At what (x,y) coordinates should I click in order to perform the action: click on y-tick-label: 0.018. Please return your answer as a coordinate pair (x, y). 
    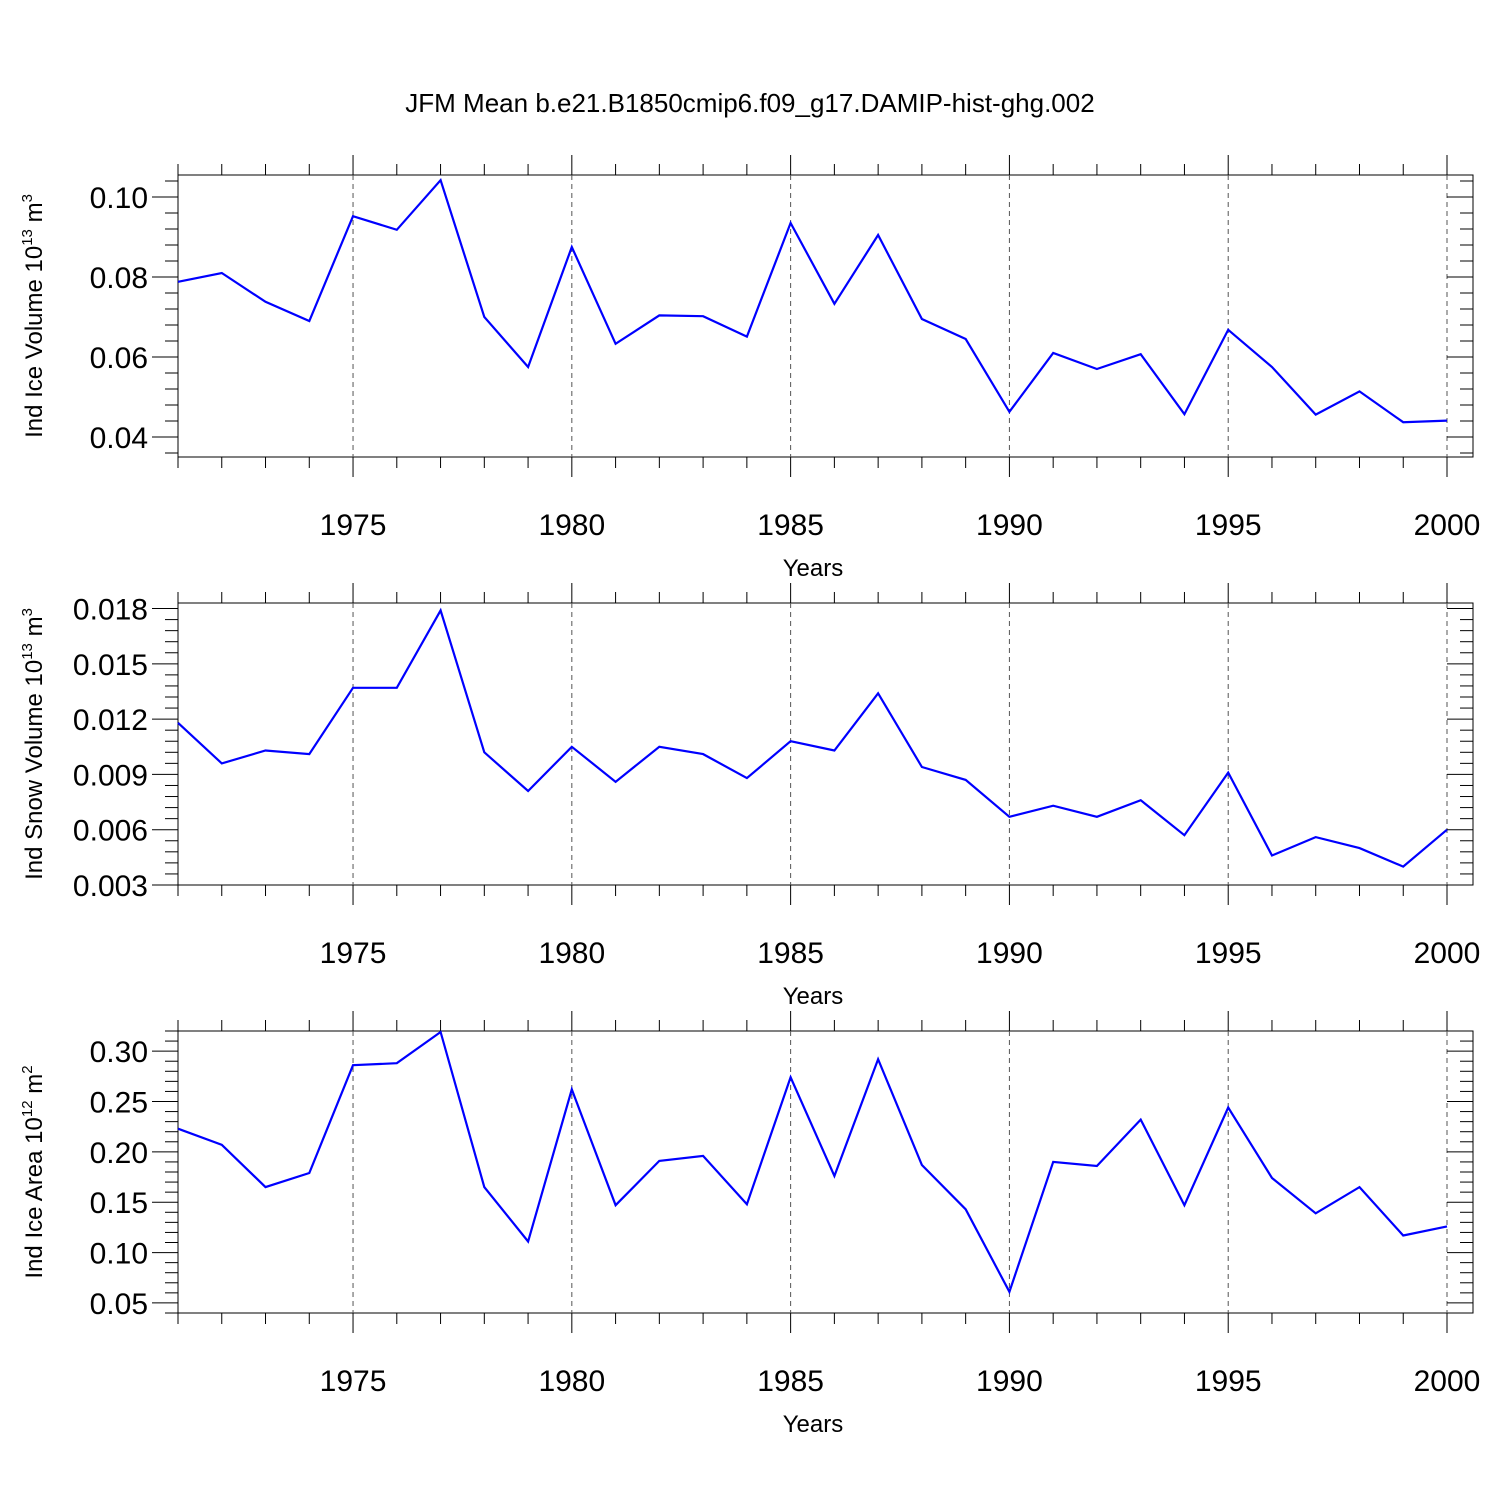
    Looking at the image, I should click on (110, 610).